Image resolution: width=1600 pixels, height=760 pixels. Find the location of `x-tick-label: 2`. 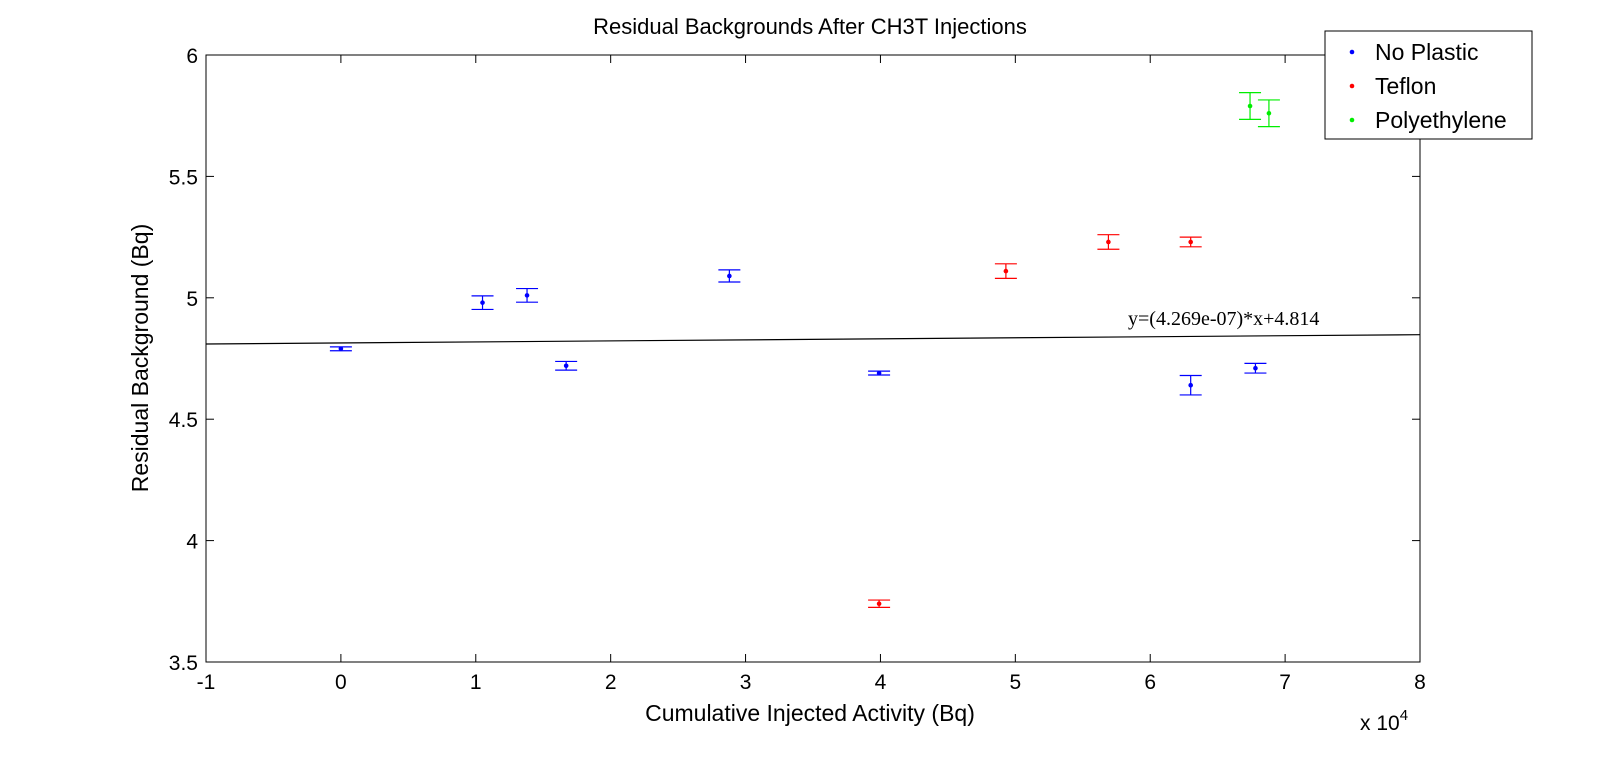

x-tick-label: 2 is located at coordinates (611, 682).